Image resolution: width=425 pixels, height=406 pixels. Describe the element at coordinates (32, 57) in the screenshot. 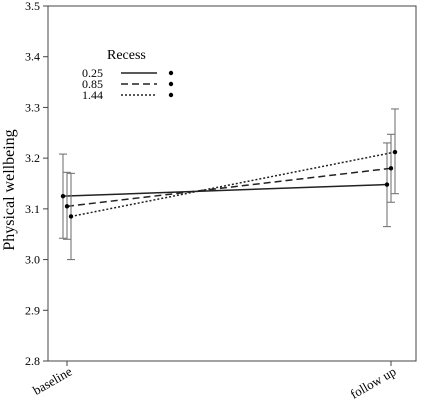

I see `y-tick-label: 3.4` at that location.